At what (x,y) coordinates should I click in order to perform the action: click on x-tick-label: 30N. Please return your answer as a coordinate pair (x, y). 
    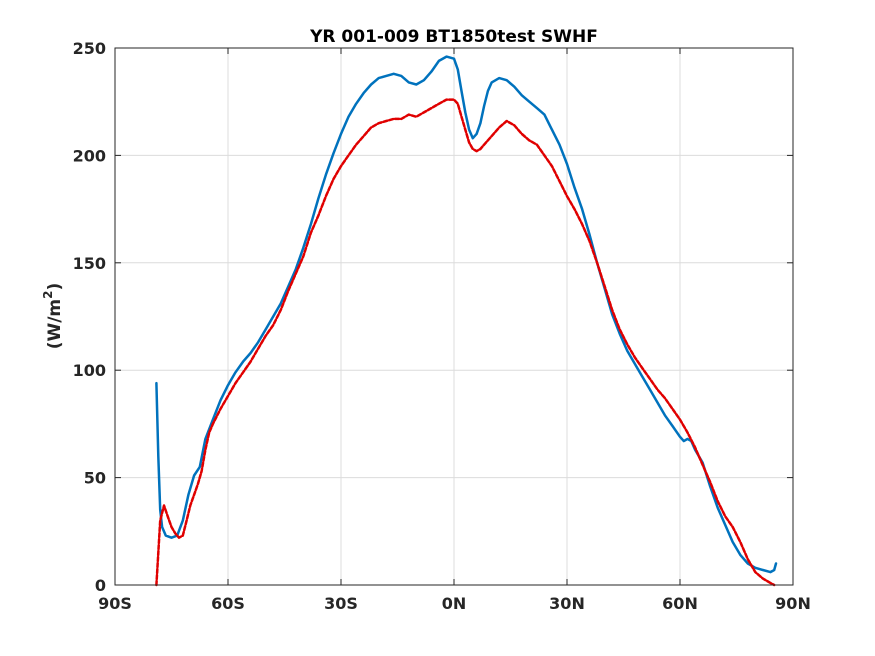
    Looking at the image, I should click on (567, 603).